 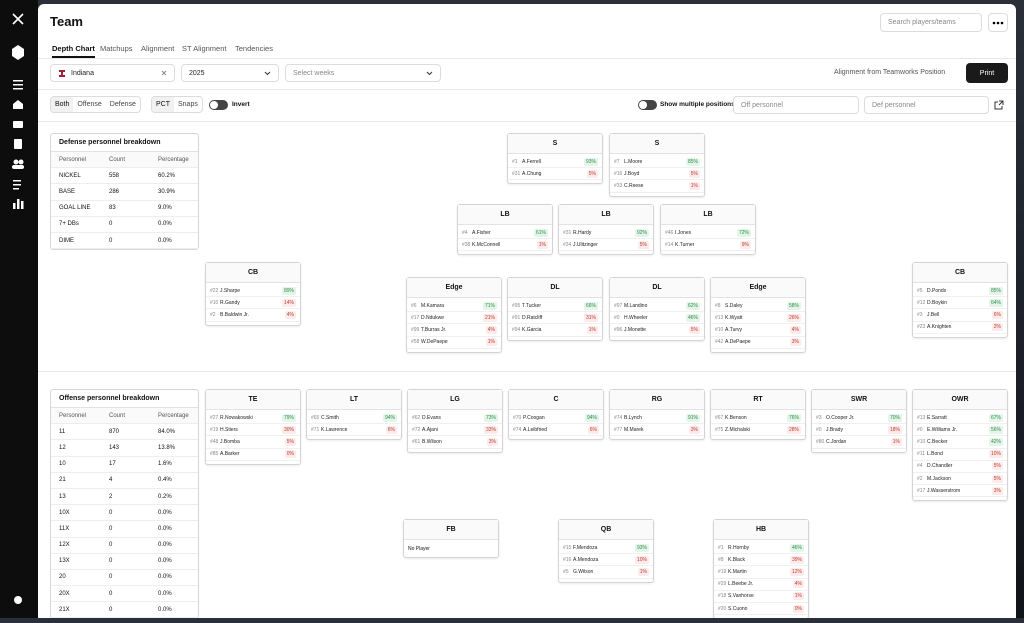 I want to click on player-row: #31 A.Chung 5%, so click(x=555, y=174).